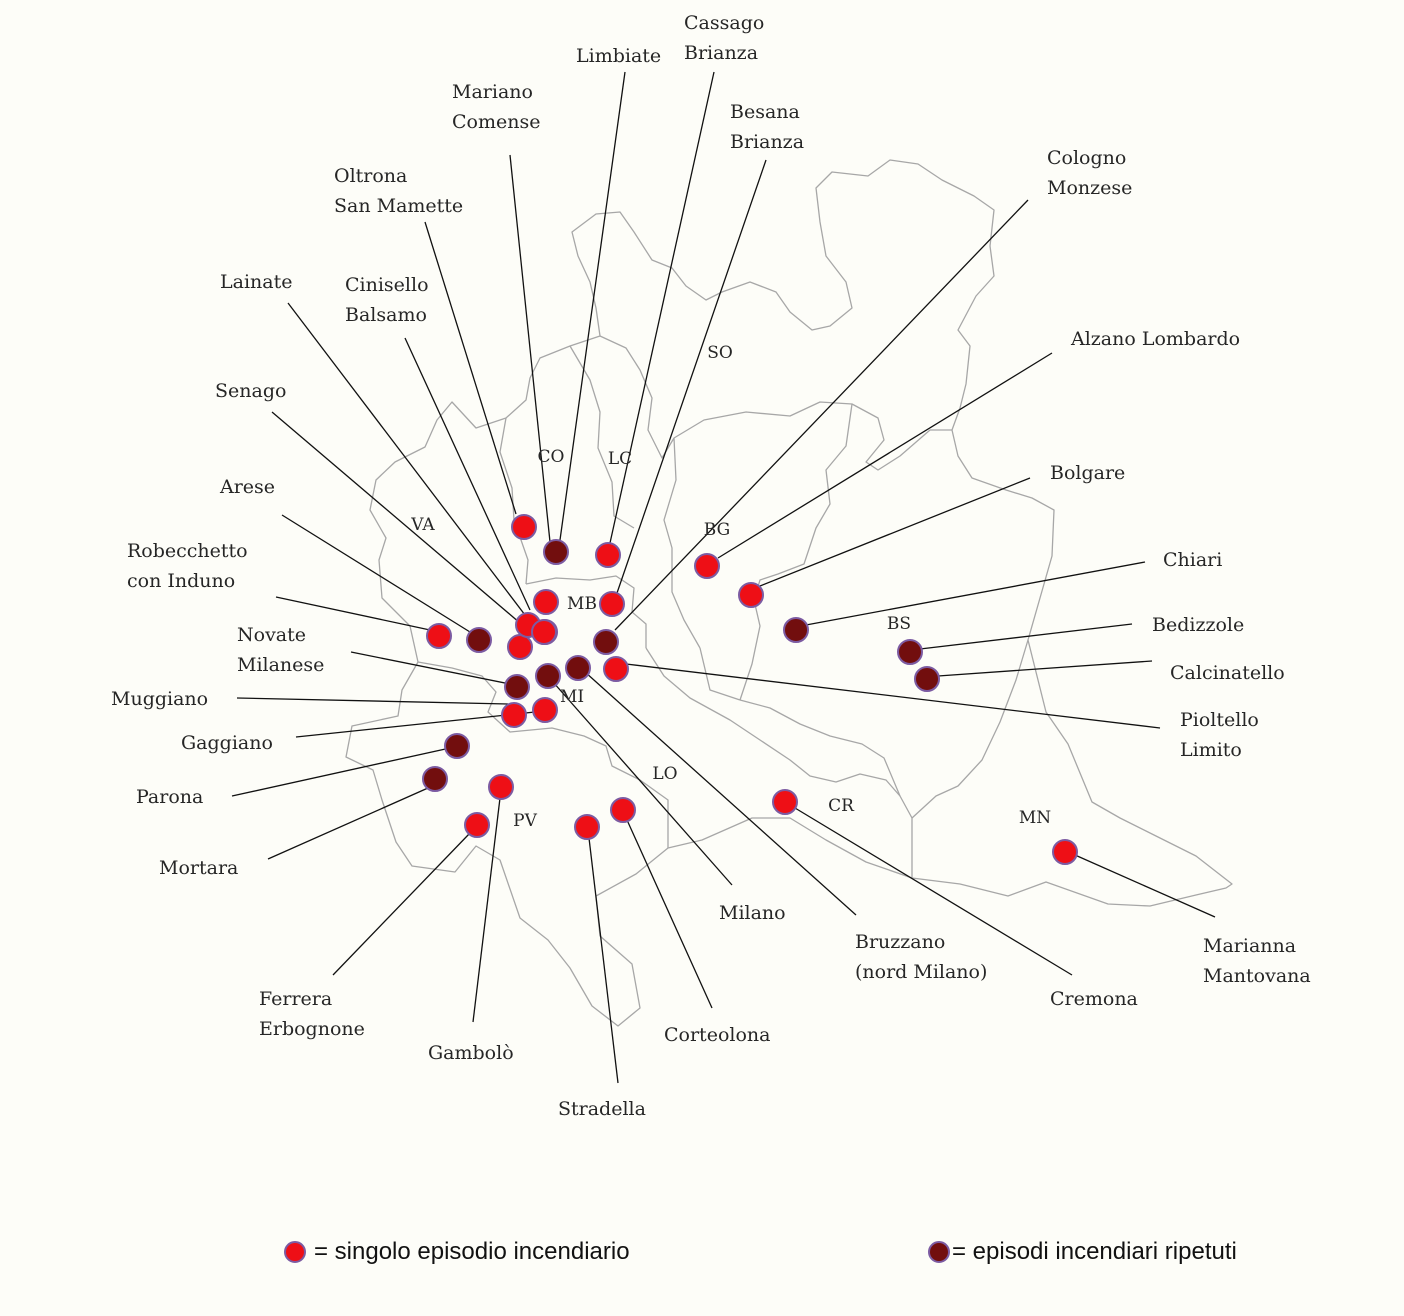 Image resolution: width=1404 pixels, height=1316 pixels. I want to click on oltrona-san-mamette-label: Oltrona San Mamette, so click(398, 191).